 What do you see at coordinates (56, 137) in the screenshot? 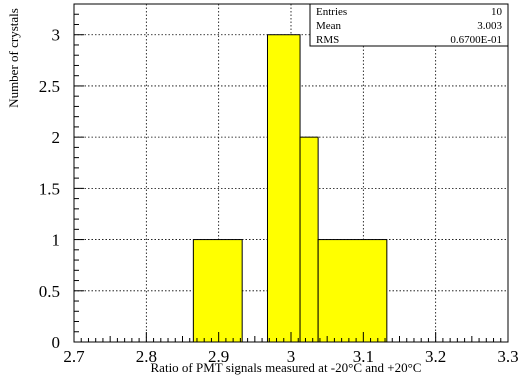
I see `y-tick-label: 2` at bounding box center [56, 137].